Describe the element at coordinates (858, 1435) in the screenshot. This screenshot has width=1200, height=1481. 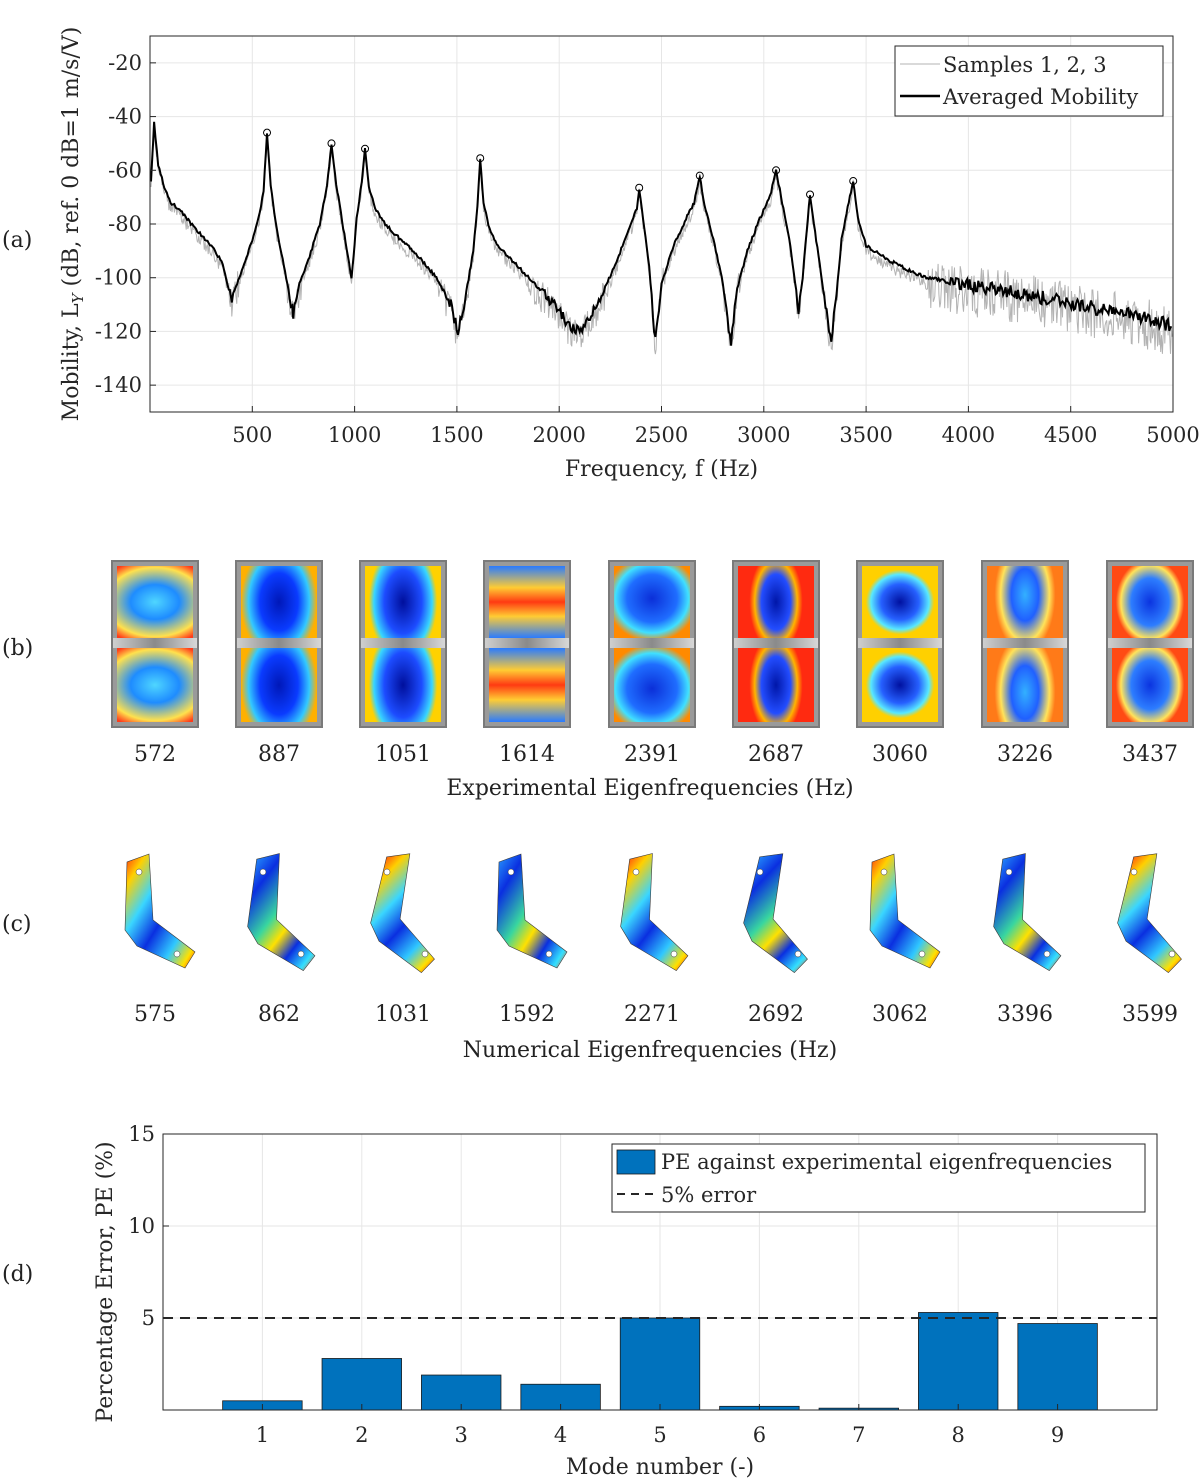
I see `x-tick-label: 7` at that location.